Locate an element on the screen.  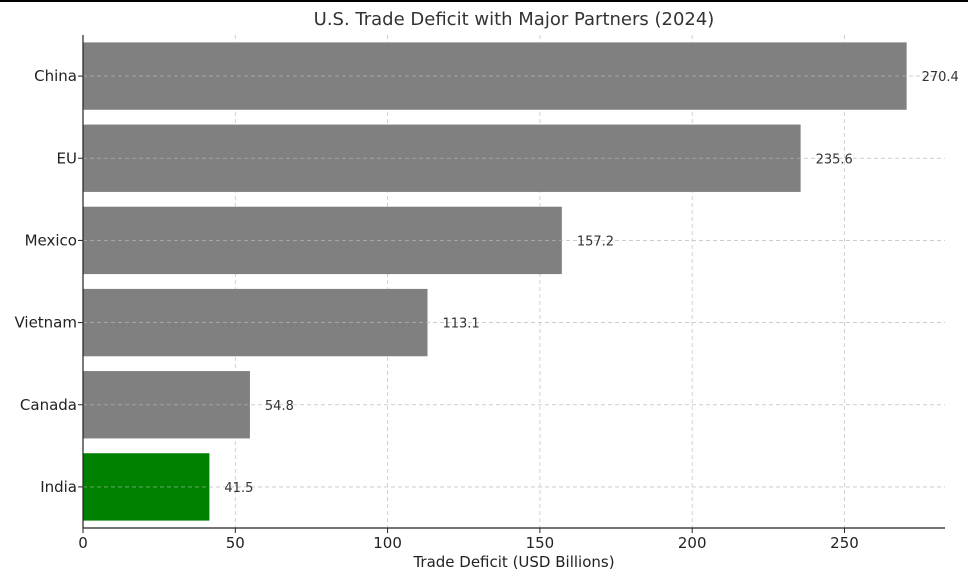
x-tick-label: 100 is located at coordinates (387, 543).